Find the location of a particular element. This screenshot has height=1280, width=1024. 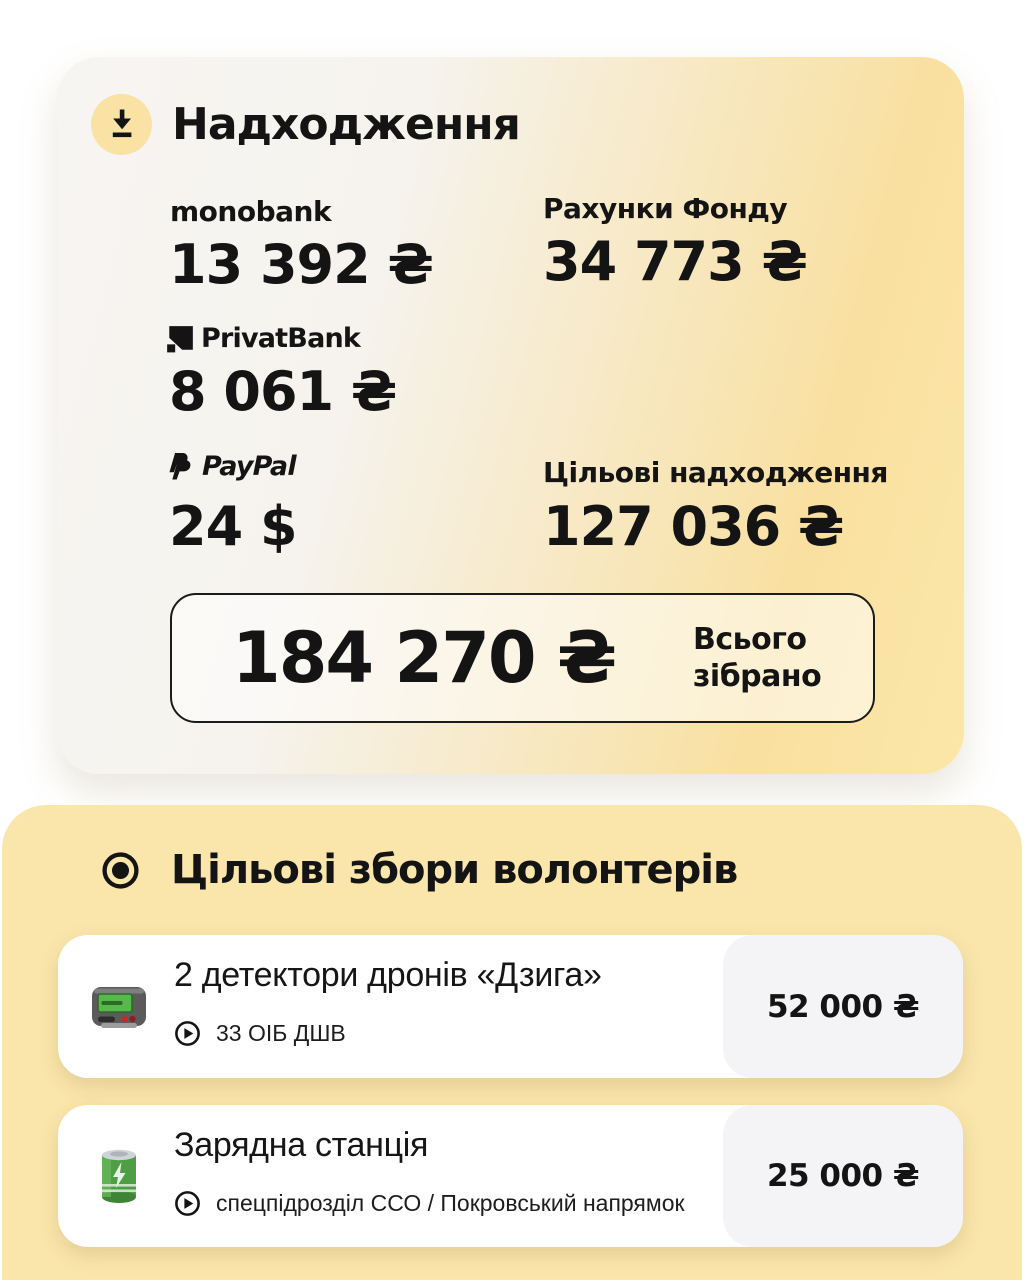

privatbank-label: PrivatBank is located at coordinates (281, 338).